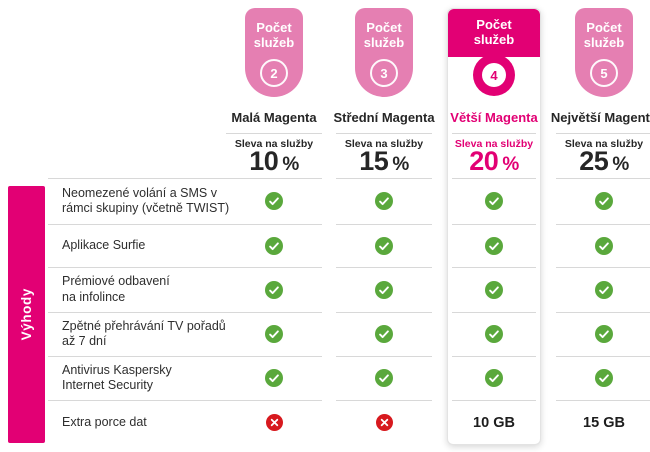  I want to click on discount-value: 20%, so click(494, 161).